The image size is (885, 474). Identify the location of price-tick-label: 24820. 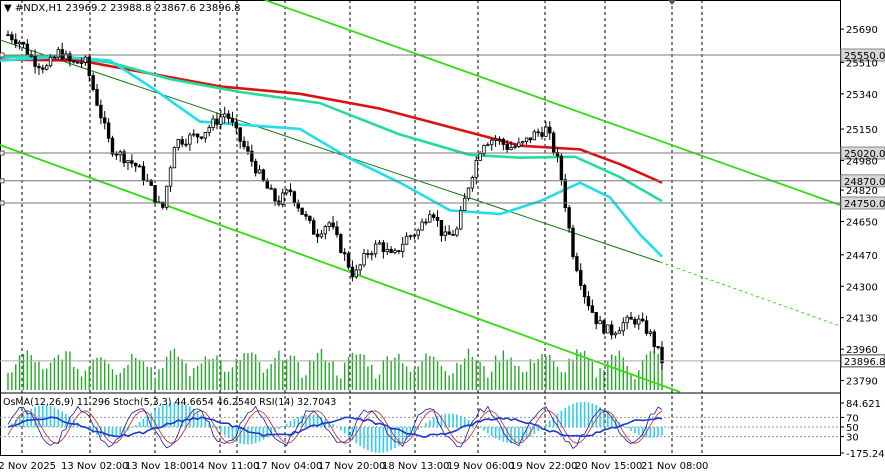
(862, 191).